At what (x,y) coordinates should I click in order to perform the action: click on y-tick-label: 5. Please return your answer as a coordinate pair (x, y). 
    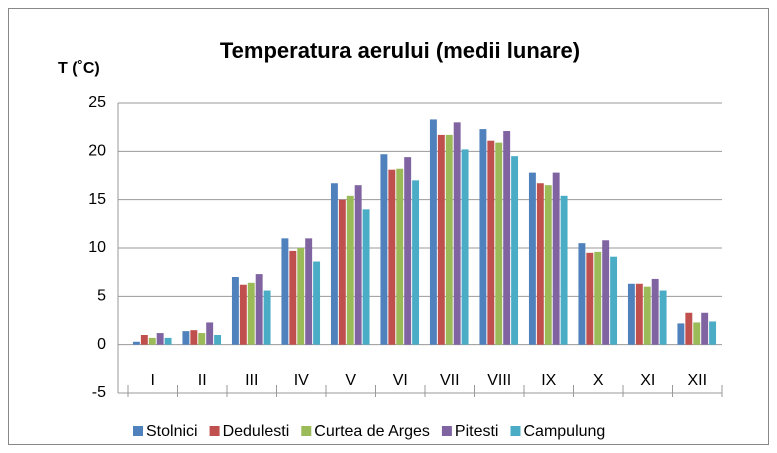
    Looking at the image, I should click on (101, 296).